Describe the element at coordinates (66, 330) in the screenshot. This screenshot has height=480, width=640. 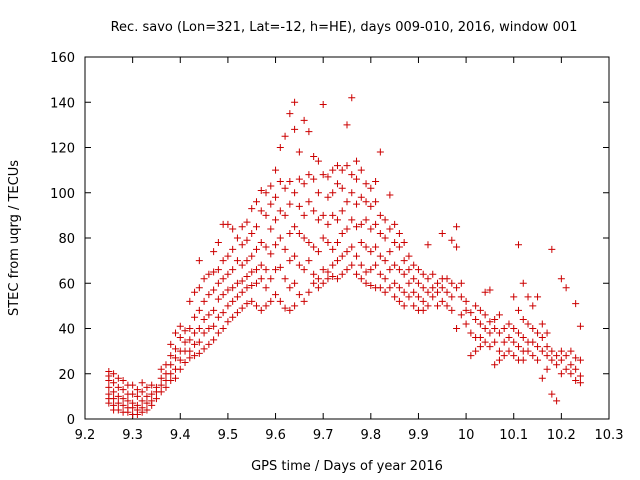
I see `y-tick-label: 40` at that location.